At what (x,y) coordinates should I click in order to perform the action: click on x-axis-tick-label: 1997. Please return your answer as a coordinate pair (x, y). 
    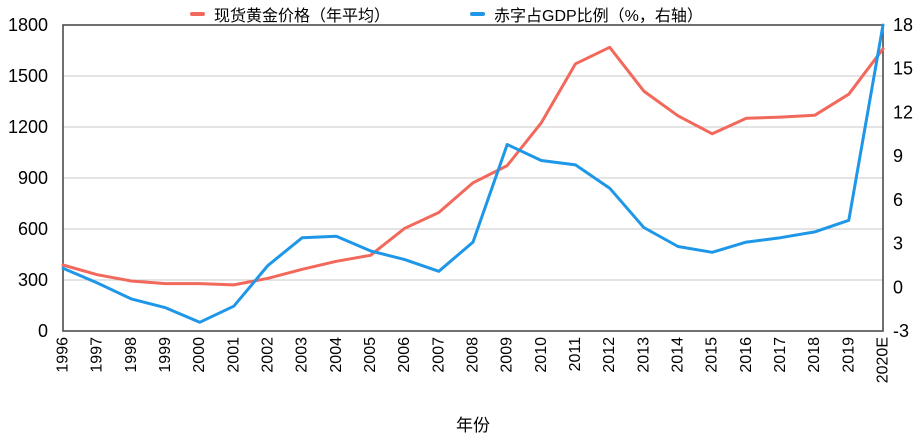
    Looking at the image, I should click on (97, 355).